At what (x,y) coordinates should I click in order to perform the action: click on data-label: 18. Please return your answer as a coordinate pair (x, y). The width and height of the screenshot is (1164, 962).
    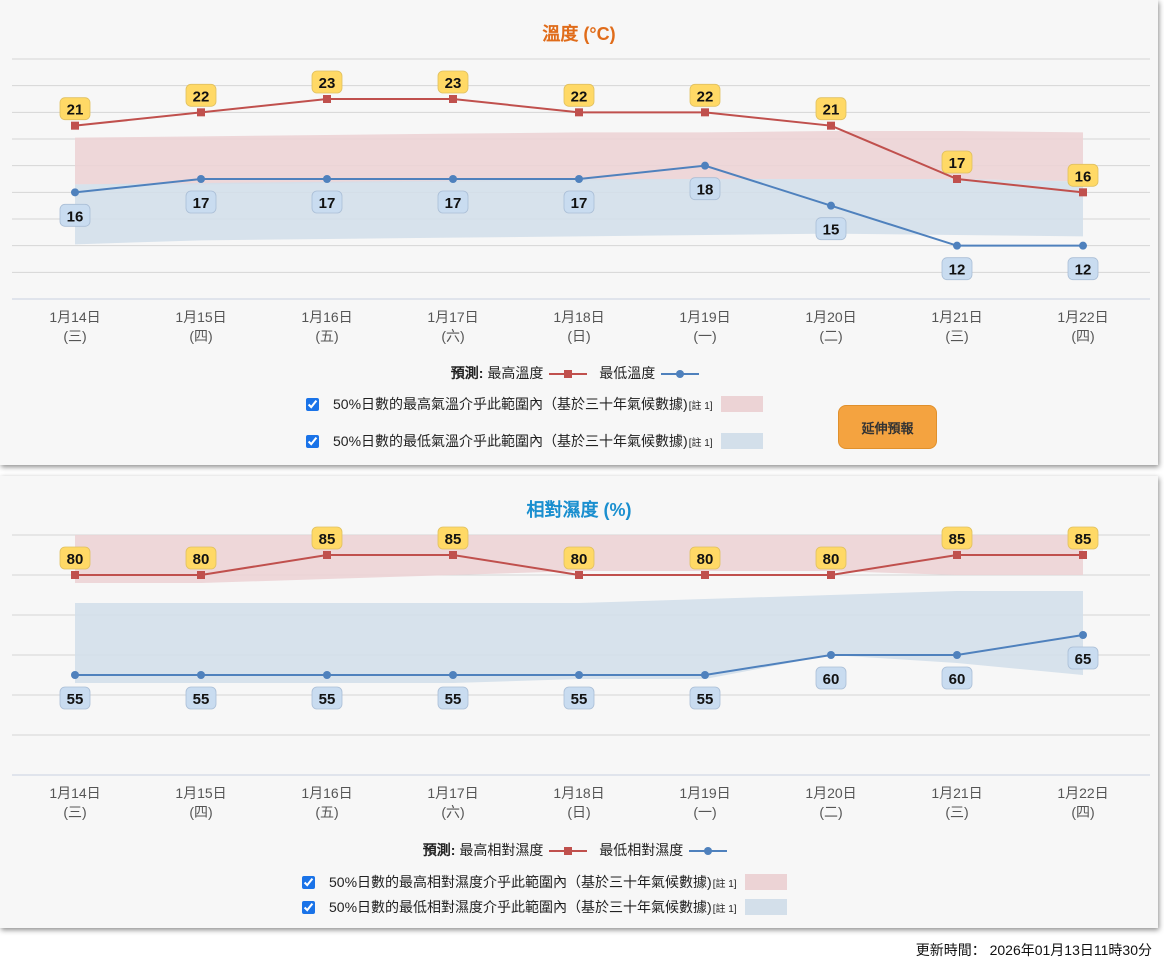
    Looking at the image, I should click on (705, 190).